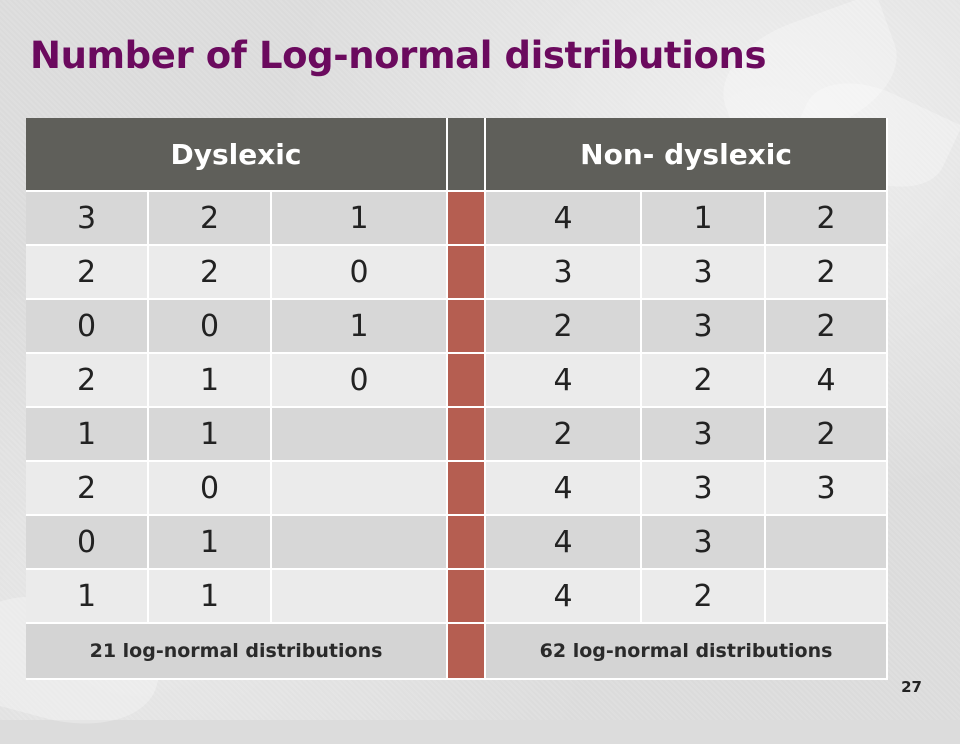  I want to click on header-row: Dyslexic Non- dyslexic, so click(457, 155).